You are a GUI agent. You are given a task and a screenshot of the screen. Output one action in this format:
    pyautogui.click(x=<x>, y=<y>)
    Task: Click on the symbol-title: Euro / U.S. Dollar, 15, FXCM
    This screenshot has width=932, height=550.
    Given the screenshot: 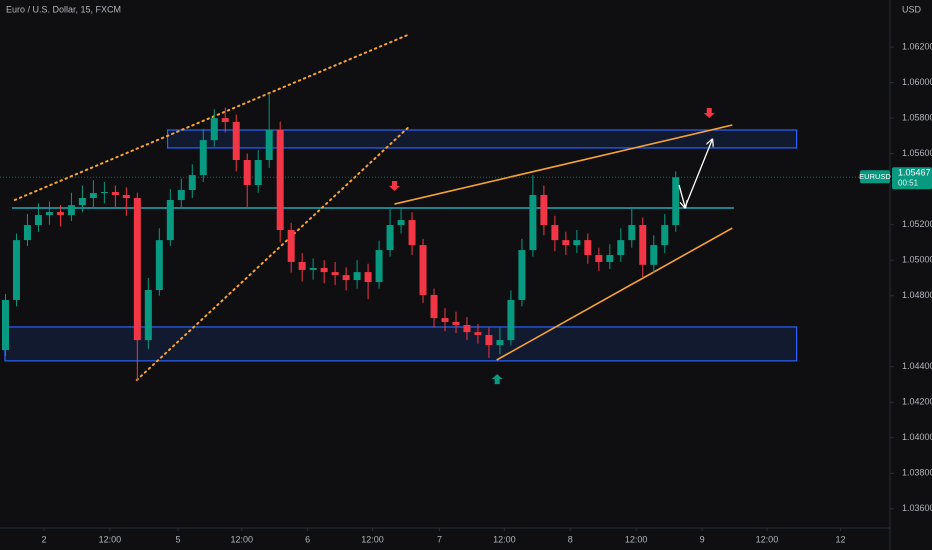 What is the action you would take?
    pyautogui.click(x=63, y=9)
    